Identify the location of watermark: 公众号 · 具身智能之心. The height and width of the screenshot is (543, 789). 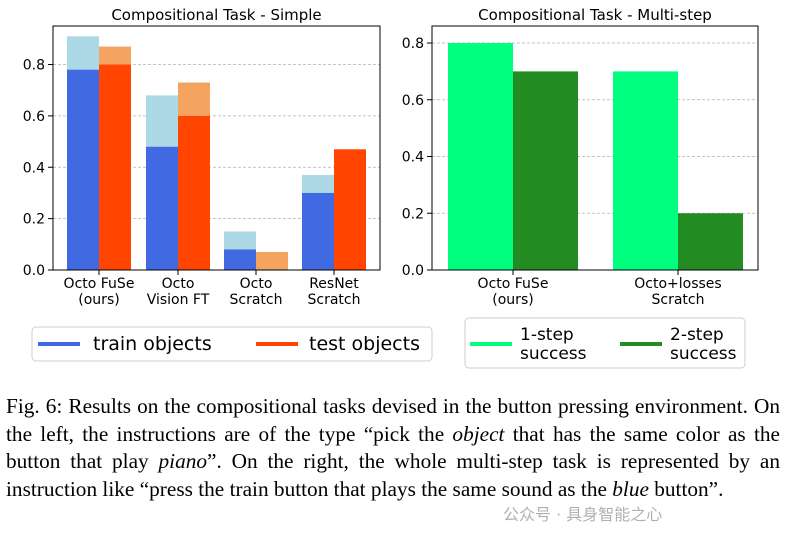
(583, 514).